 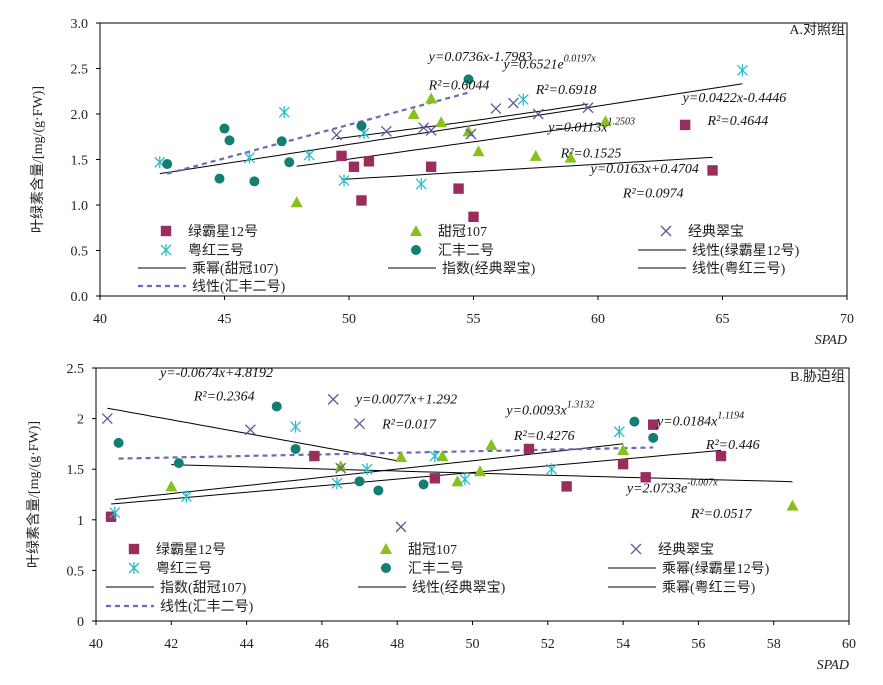 I want to click on equation-annotation: R²=0.446, so click(x=732, y=445).